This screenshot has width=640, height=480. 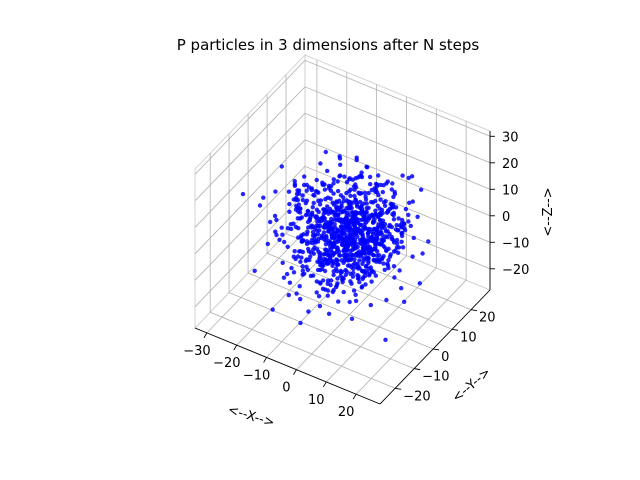 What do you see at coordinates (226, 363) in the screenshot?
I see `x-tick-label: −20` at bounding box center [226, 363].